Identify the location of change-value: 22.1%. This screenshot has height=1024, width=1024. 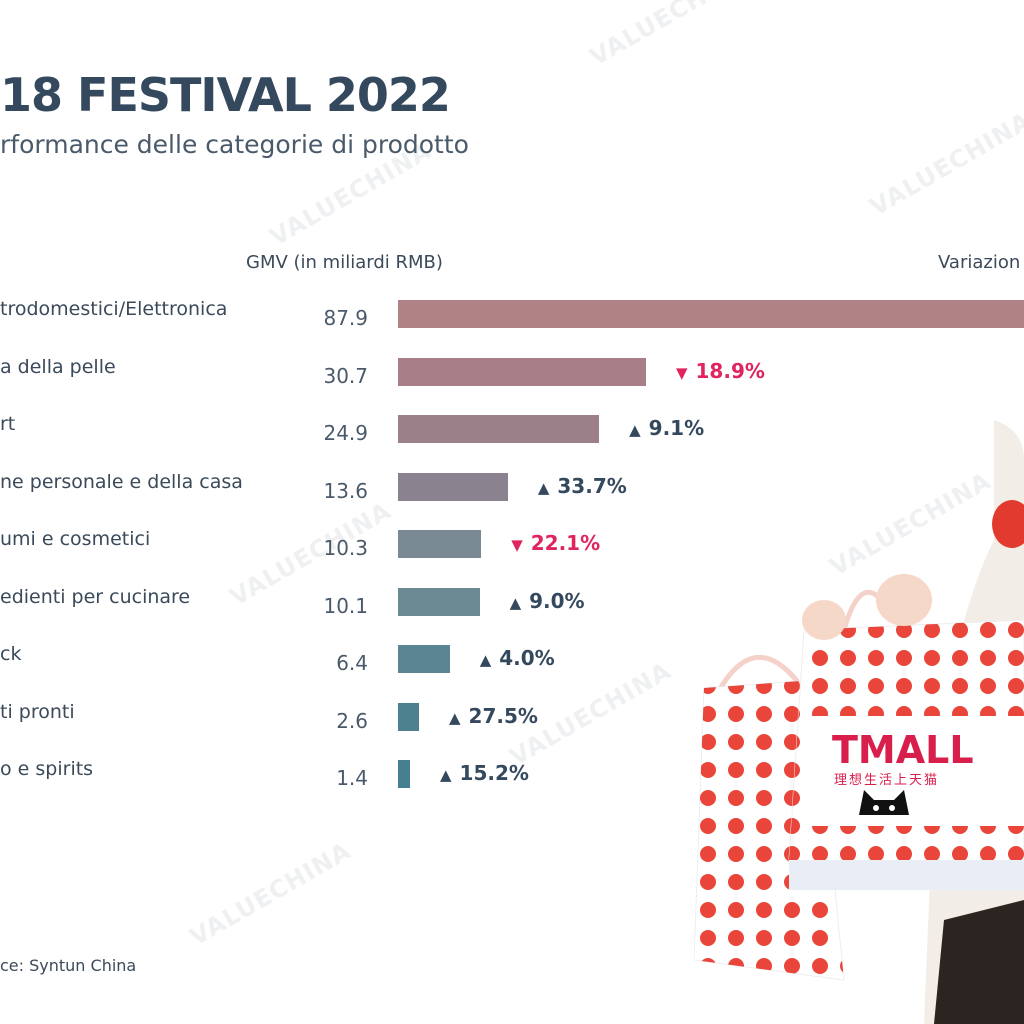
(565, 543).